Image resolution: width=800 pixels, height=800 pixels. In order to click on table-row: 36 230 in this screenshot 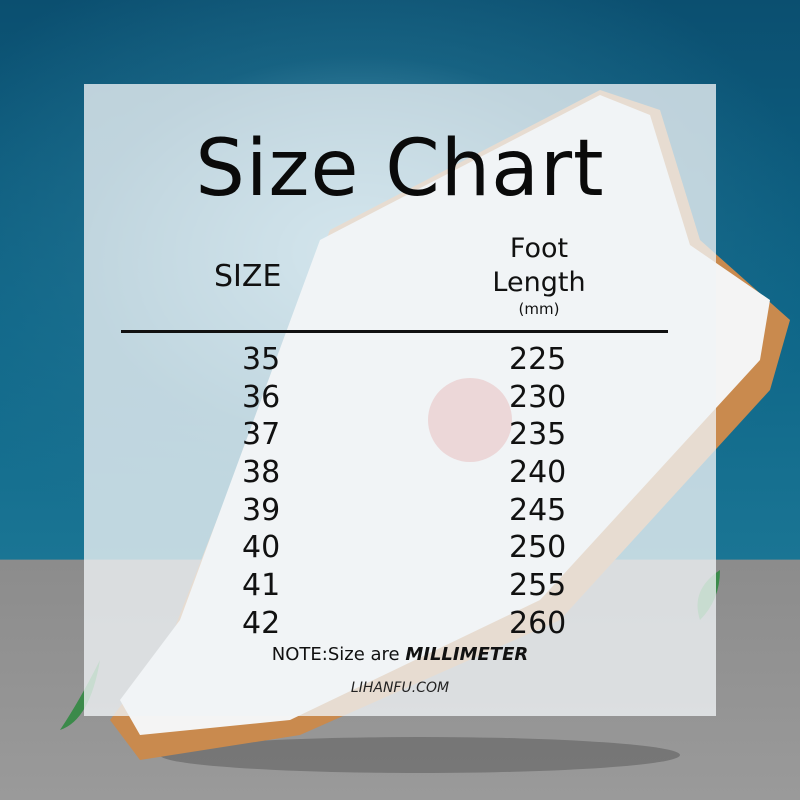, I will do `click(400, 399)`.